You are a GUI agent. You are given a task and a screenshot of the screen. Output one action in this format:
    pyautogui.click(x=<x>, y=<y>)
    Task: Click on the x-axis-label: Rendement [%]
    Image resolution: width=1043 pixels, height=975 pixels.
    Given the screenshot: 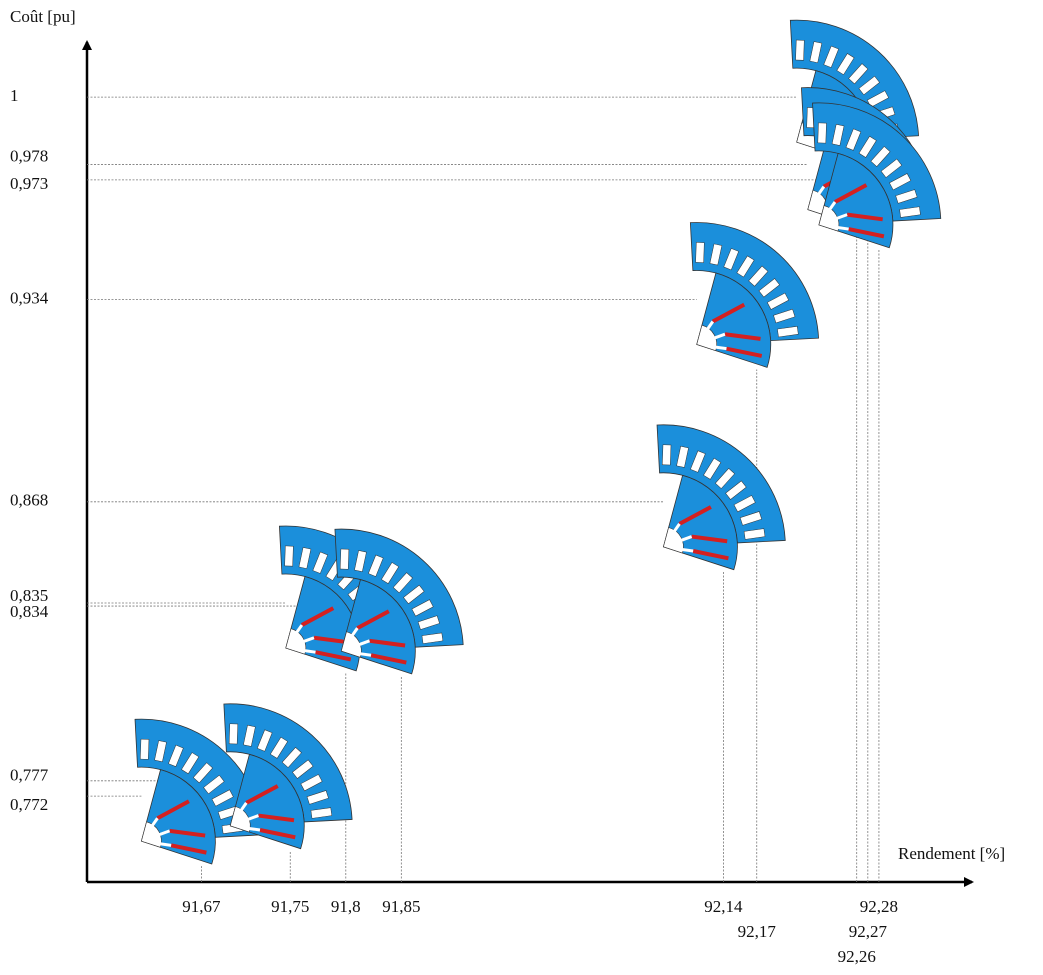 What is the action you would take?
    pyautogui.click(x=951, y=853)
    